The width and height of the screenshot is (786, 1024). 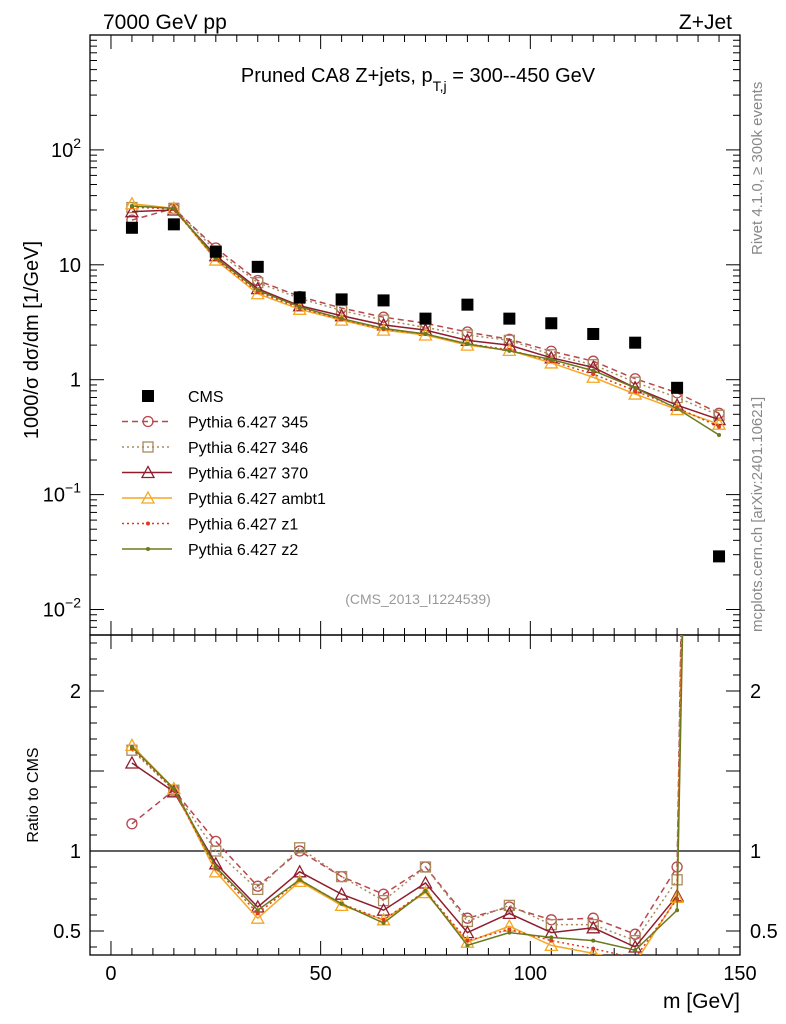 I want to click on legend-entry: Pythia 6.427 370, so click(x=215, y=474).